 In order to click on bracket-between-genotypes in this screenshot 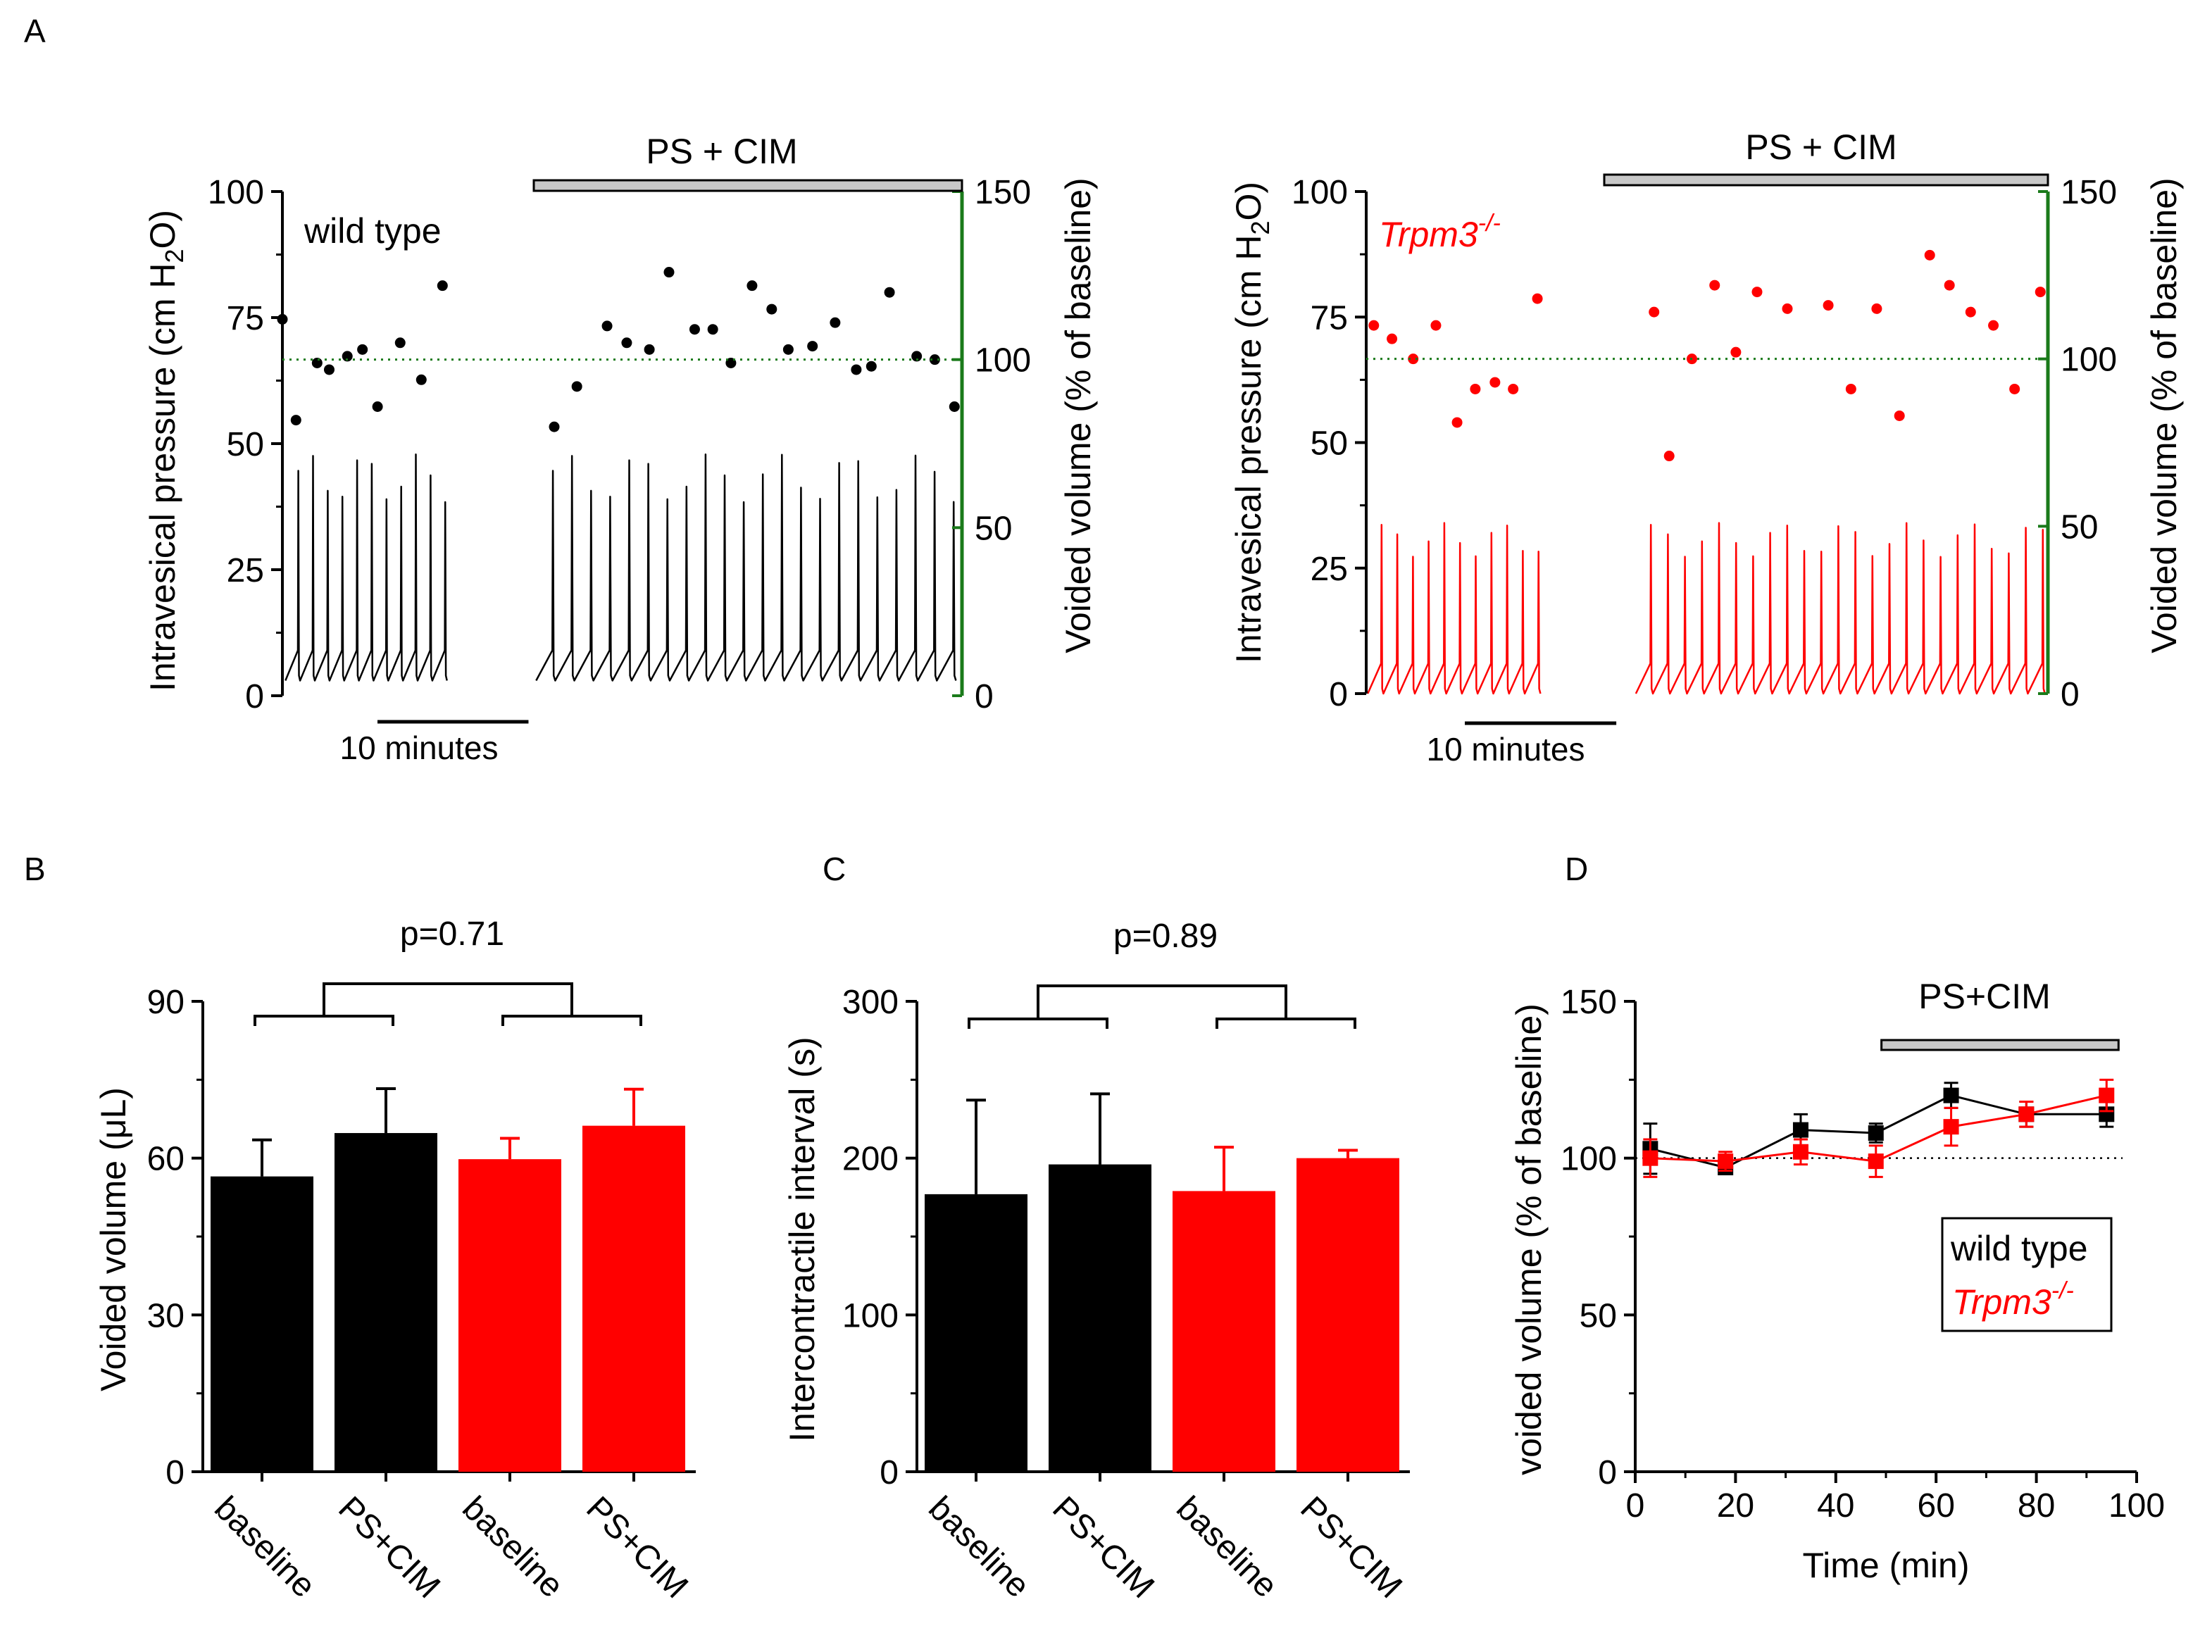, I will do `click(448, 999)`.